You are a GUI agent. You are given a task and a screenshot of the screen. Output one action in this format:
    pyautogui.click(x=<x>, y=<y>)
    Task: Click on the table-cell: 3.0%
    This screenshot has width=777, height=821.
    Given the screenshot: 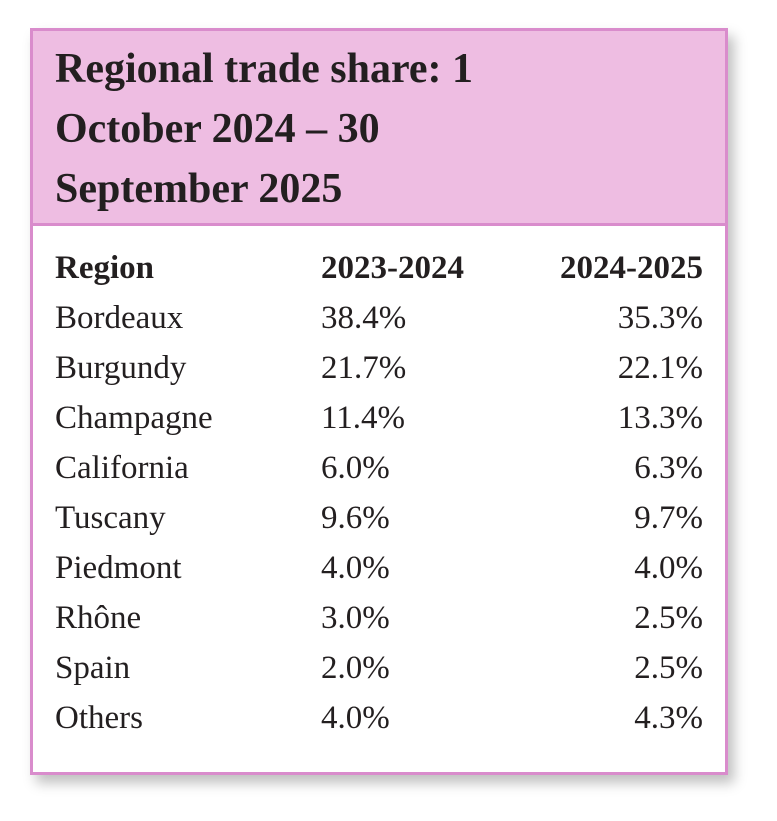 What is the action you would take?
    pyautogui.click(x=355, y=618)
    